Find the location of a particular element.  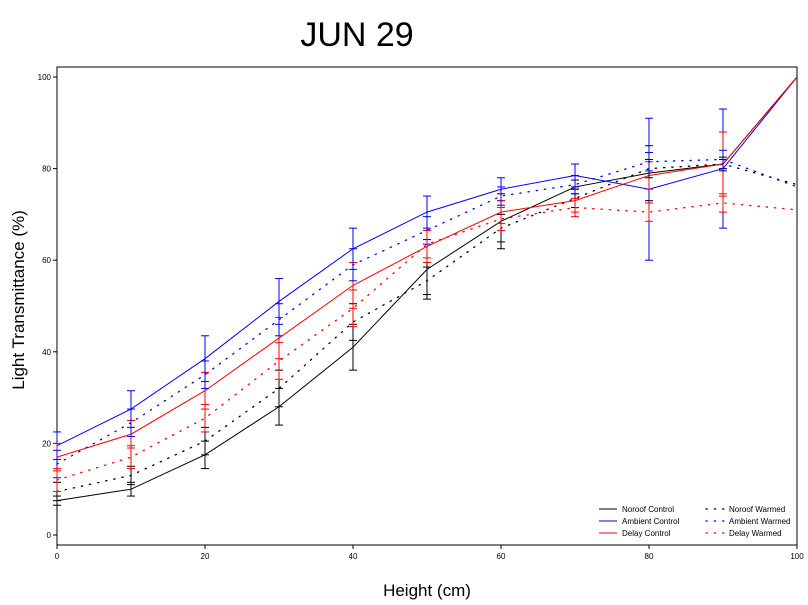

y-tick-label: 0 is located at coordinates (49, 535).